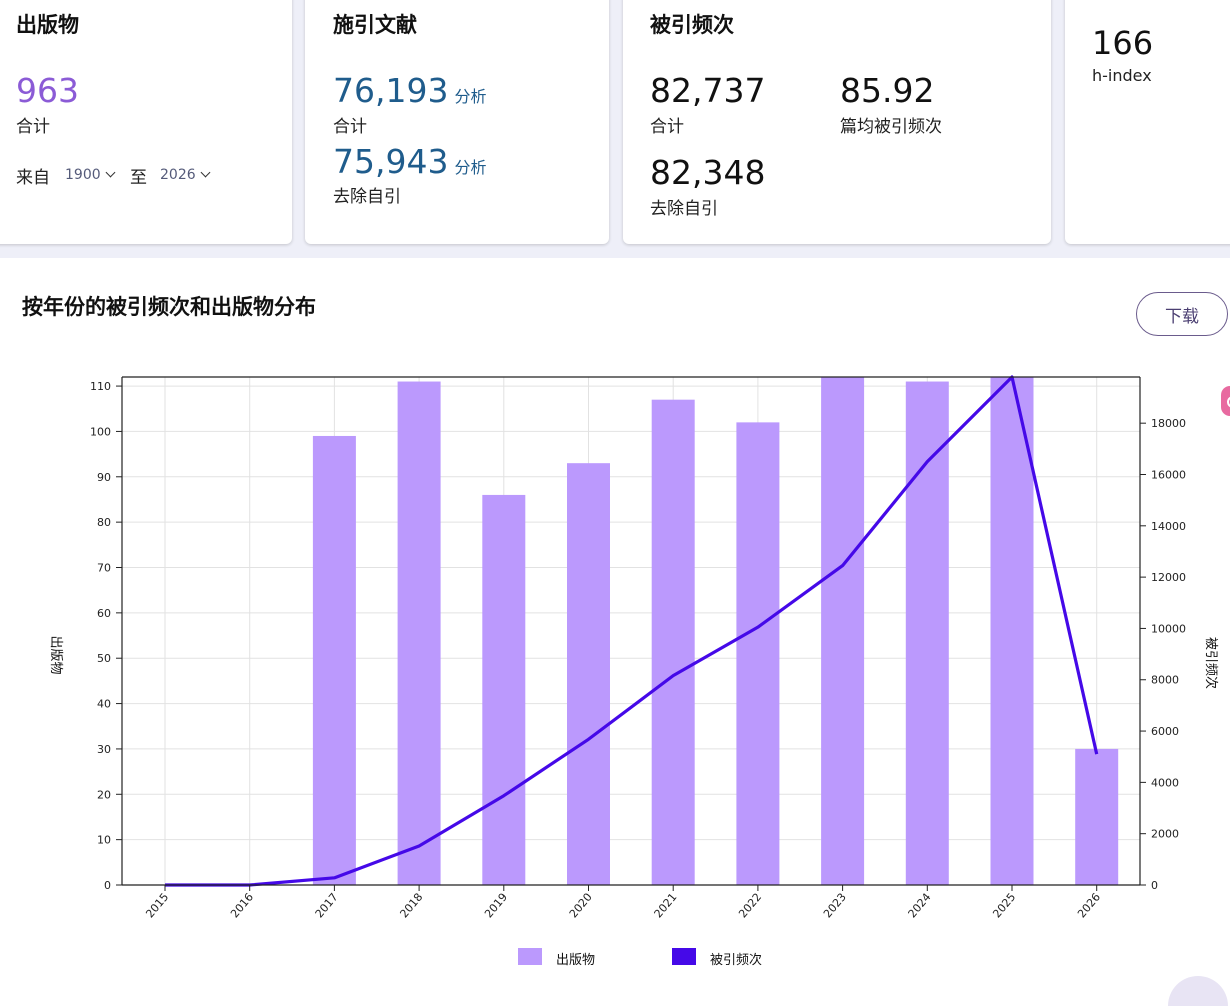 This screenshot has height=1006, width=1230. I want to click on from-year-value: 1900, so click(83, 175).